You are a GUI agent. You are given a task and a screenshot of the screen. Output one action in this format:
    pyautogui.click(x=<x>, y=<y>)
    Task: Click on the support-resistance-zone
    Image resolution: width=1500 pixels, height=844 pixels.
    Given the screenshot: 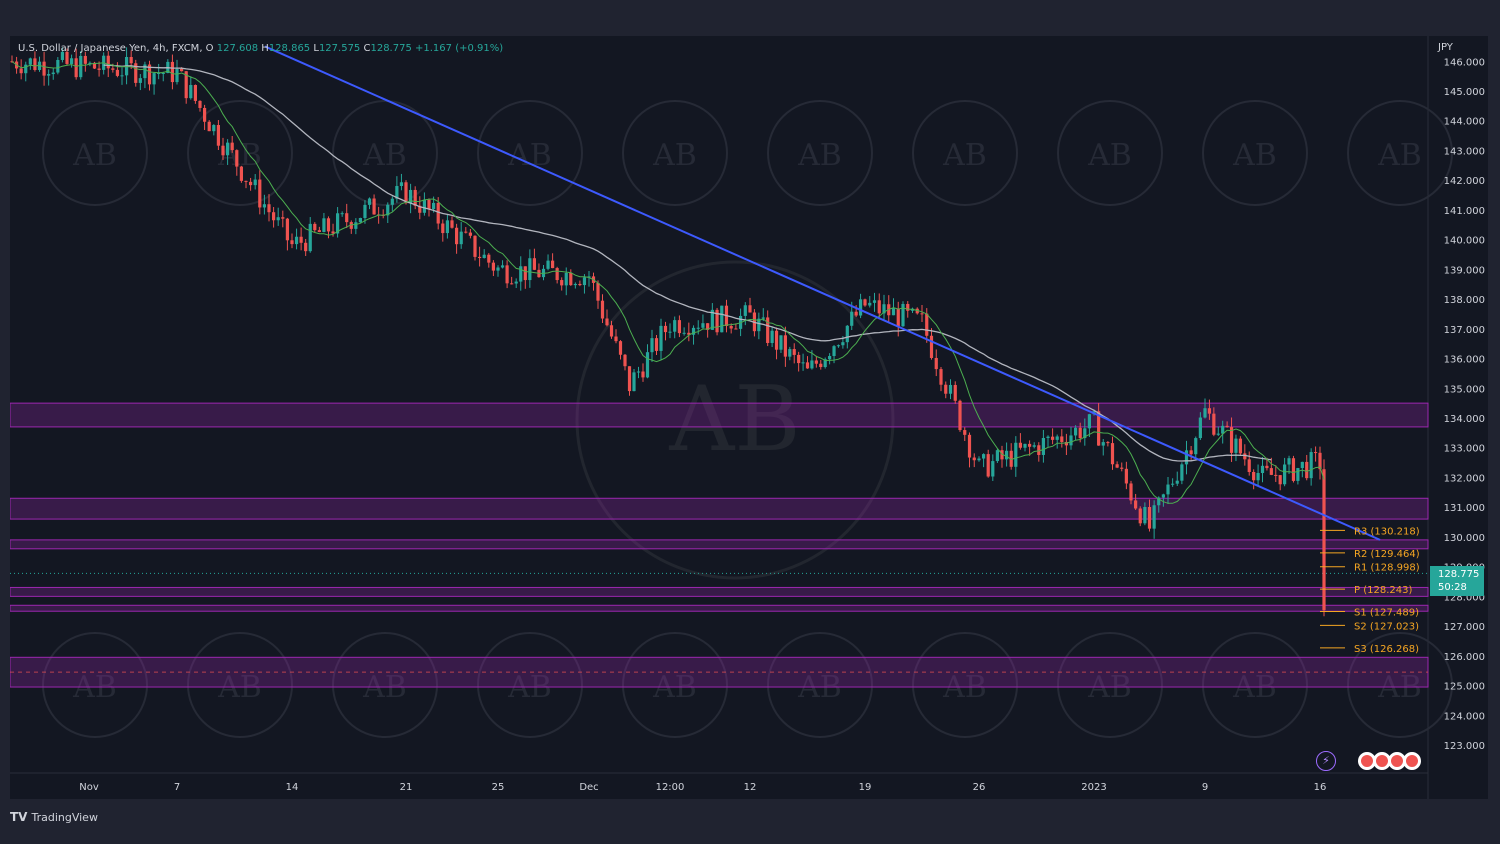 What is the action you would take?
    pyautogui.click(x=719, y=591)
    